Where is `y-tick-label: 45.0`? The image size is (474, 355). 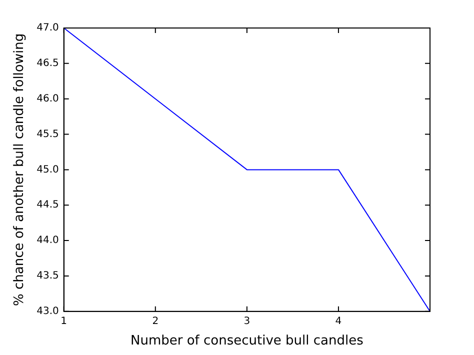
y-tick-label: 45.0 is located at coordinates (47, 170).